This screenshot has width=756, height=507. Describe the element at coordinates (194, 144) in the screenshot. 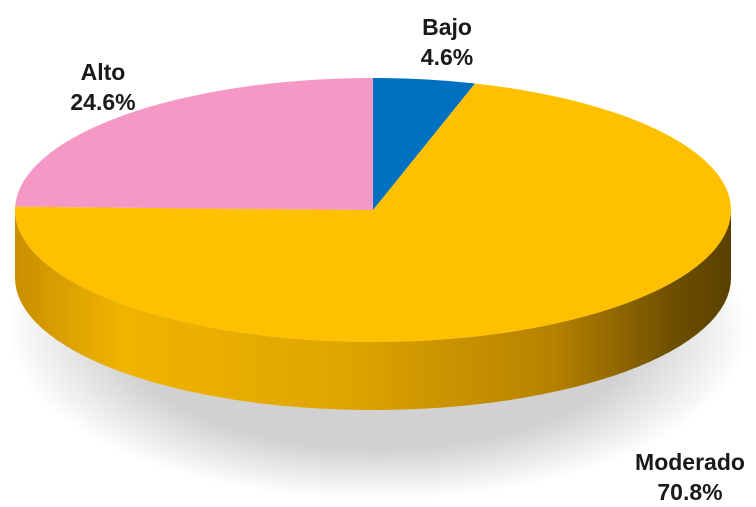

I see `pie-slice-alto` at that location.